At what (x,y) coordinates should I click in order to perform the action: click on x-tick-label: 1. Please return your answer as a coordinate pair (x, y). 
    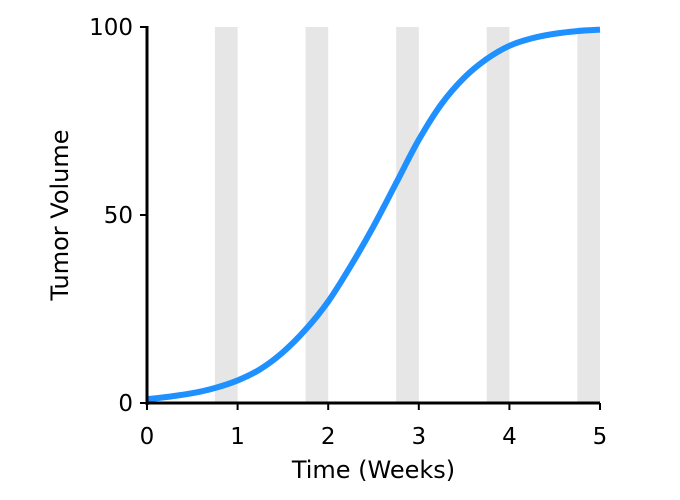
    Looking at the image, I should click on (237, 437).